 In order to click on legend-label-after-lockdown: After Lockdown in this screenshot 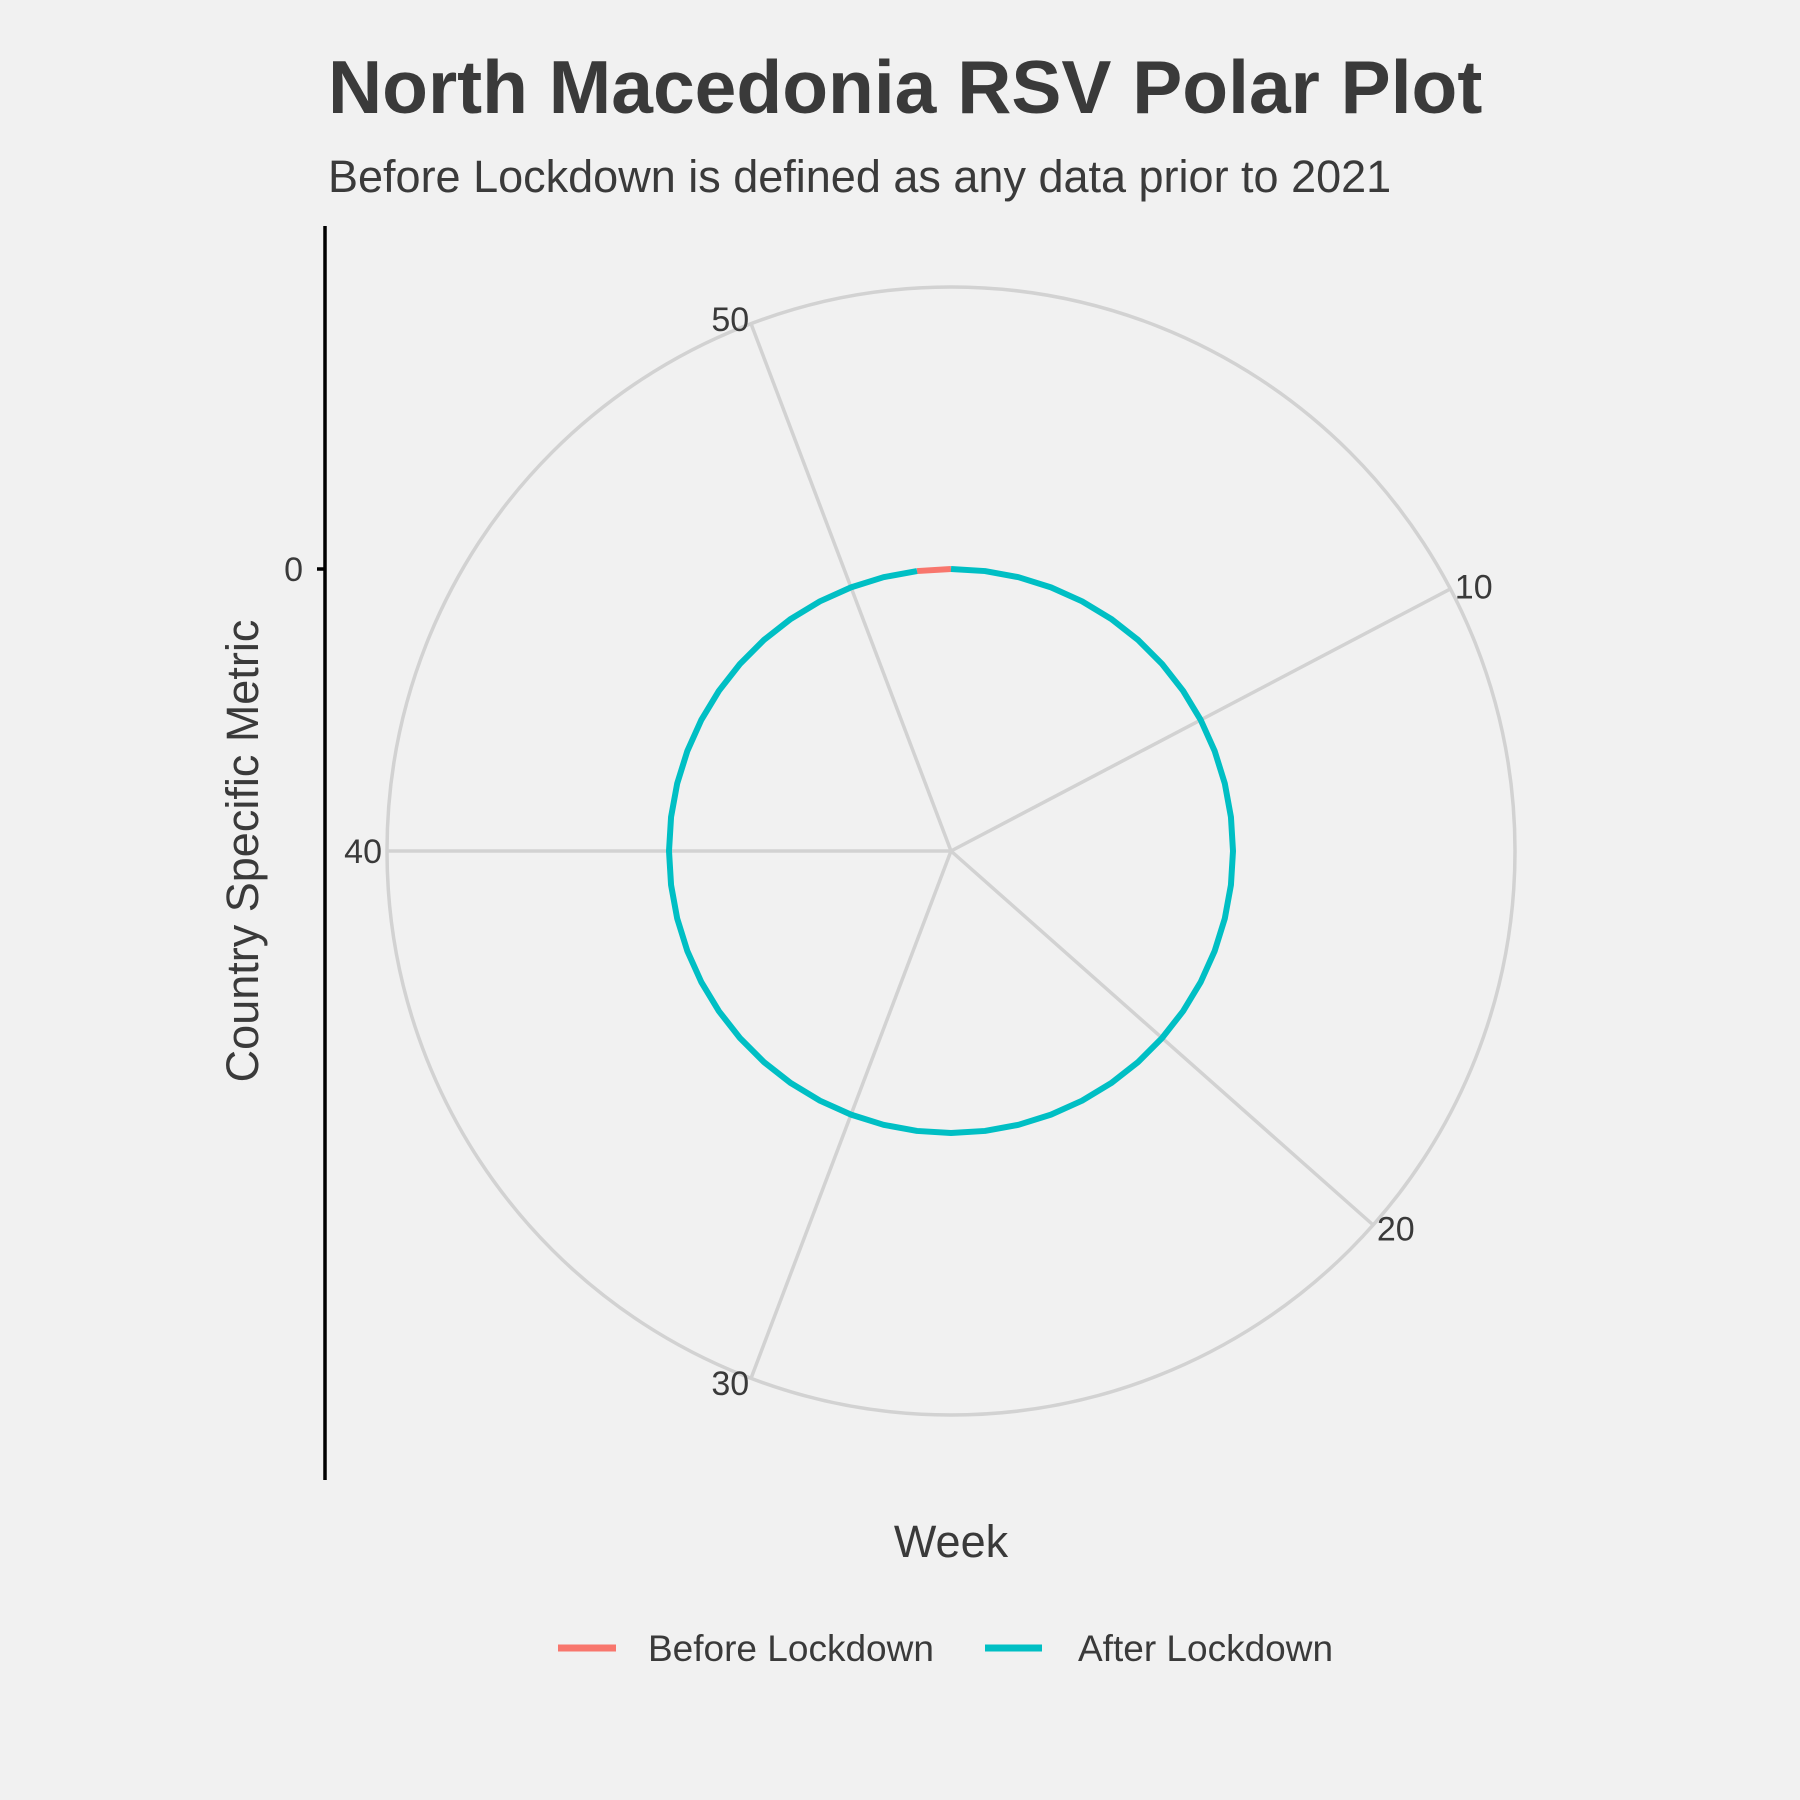, I will do `click(1205, 1648)`.